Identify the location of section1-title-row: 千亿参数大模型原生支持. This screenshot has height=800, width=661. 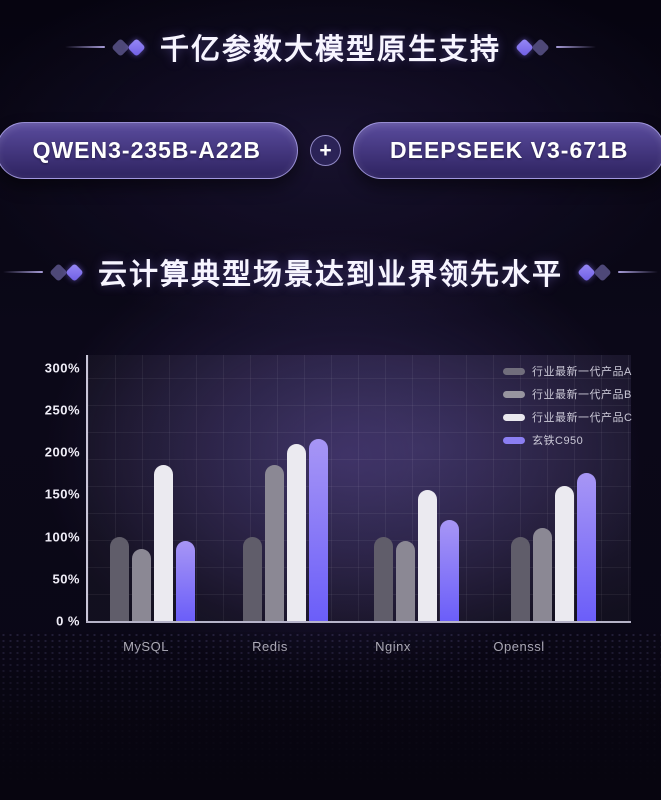
(330, 47).